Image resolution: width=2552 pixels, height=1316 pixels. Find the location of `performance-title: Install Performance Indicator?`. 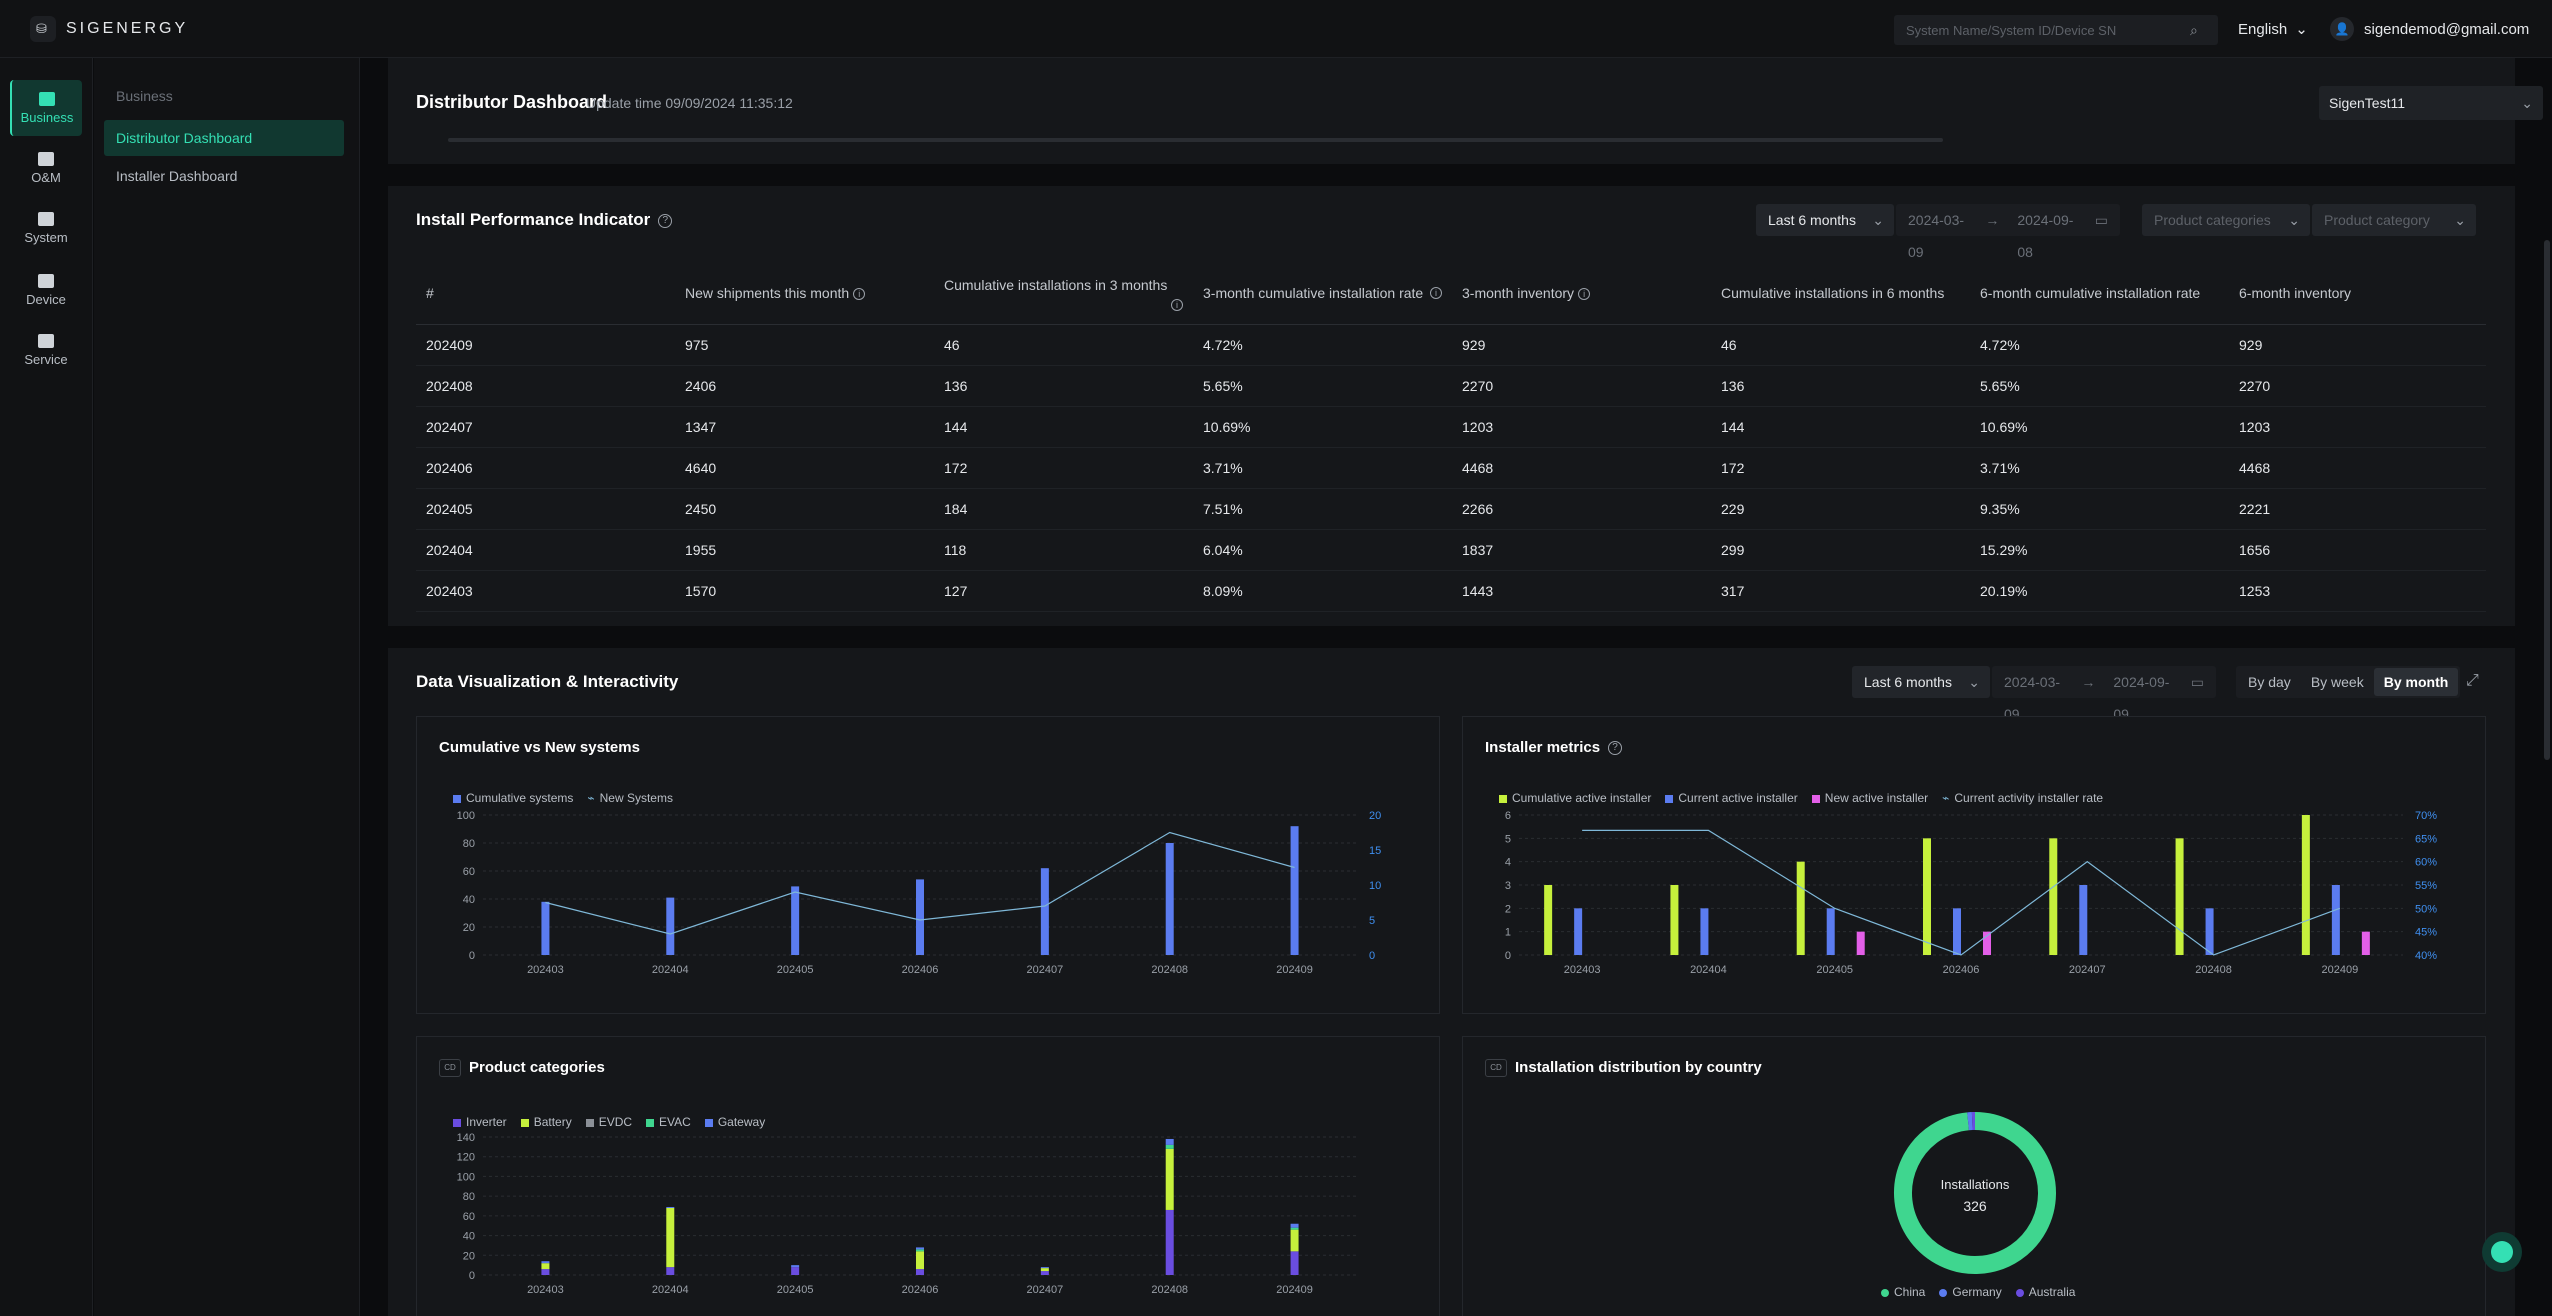

performance-title: Install Performance Indicator? is located at coordinates (544, 220).